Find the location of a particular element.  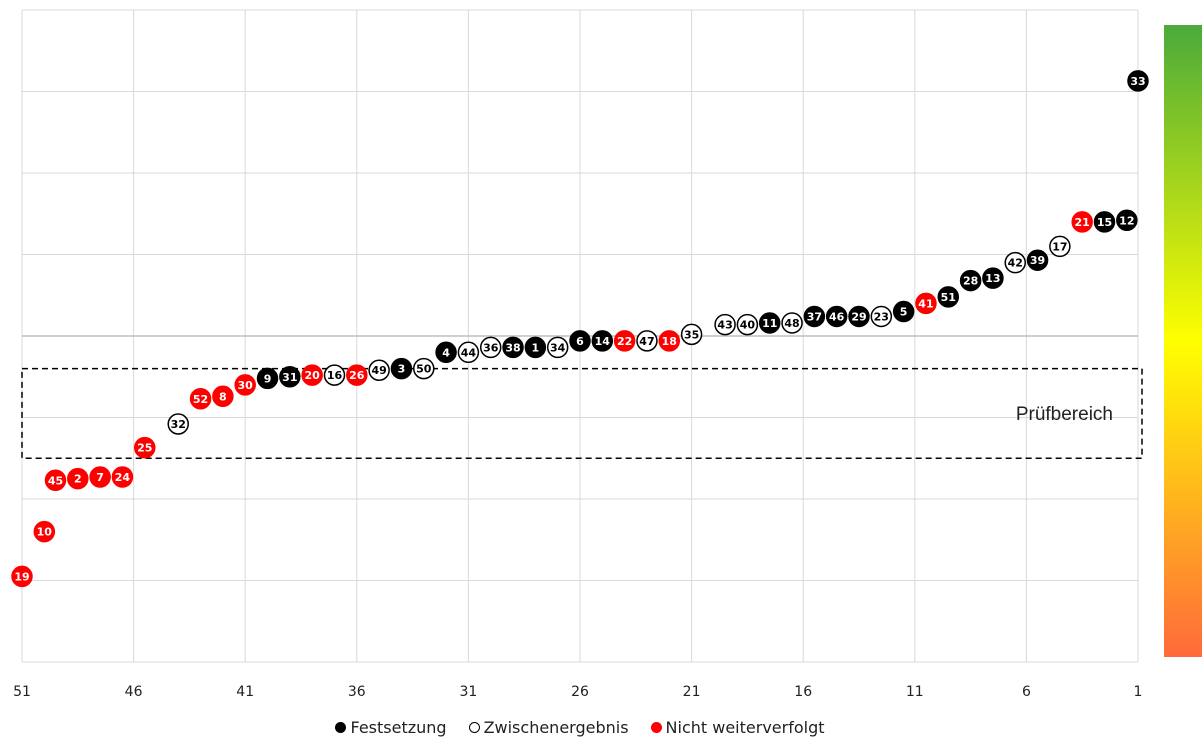

data-point-label: 12 is located at coordinates (1126, 220).